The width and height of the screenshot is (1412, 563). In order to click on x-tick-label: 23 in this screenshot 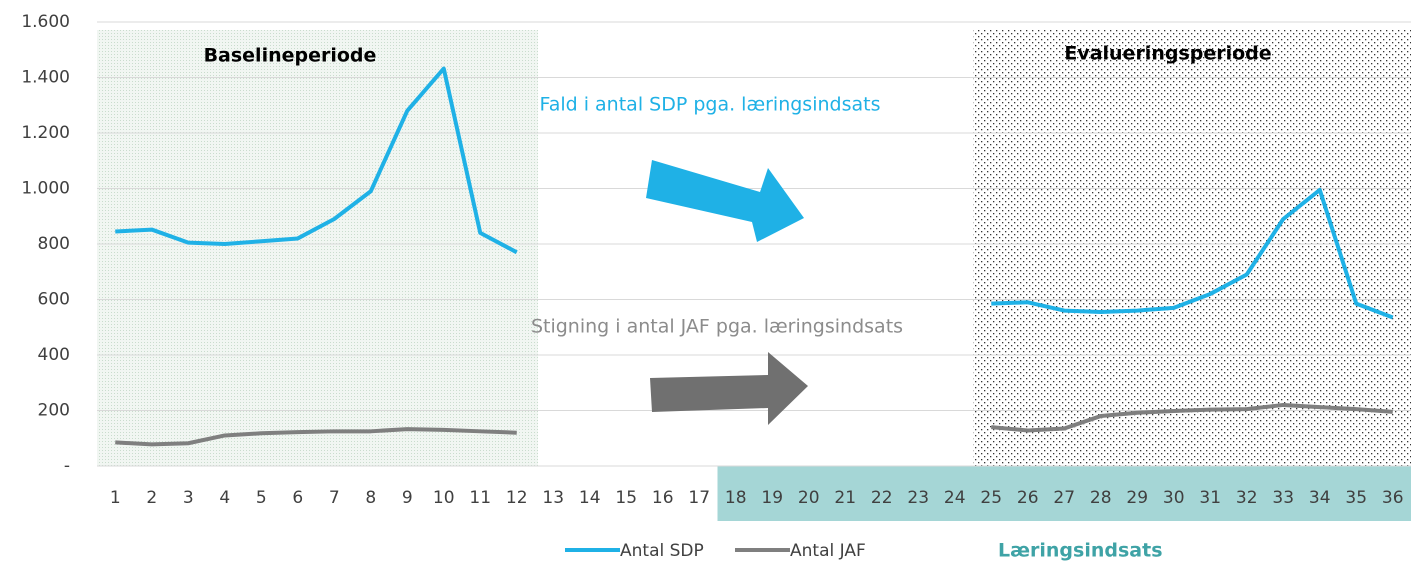, I will do `click(918, 498)`.